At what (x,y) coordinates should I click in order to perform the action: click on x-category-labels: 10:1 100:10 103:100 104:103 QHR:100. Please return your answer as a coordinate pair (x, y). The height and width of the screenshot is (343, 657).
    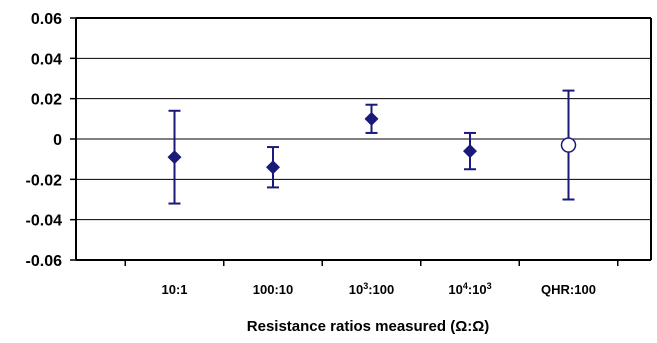
    Looking at the image, I should click on (378, 289).